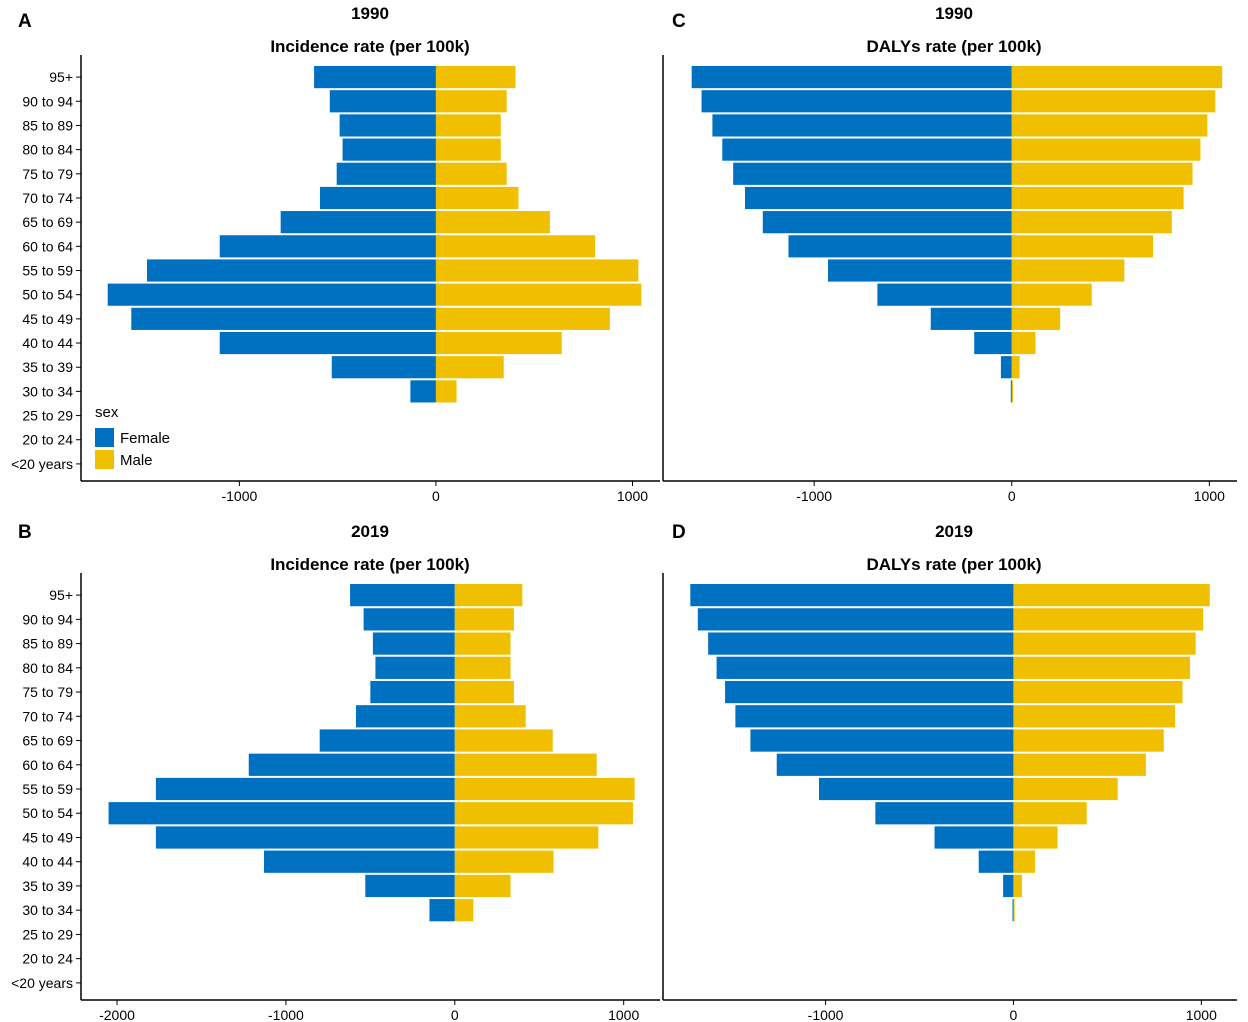 The width and height of the screenshot is (1248, 1022). Describe the element at coordinates (107, 412) in the screenshot. I see `legend-title: sex` at that location.